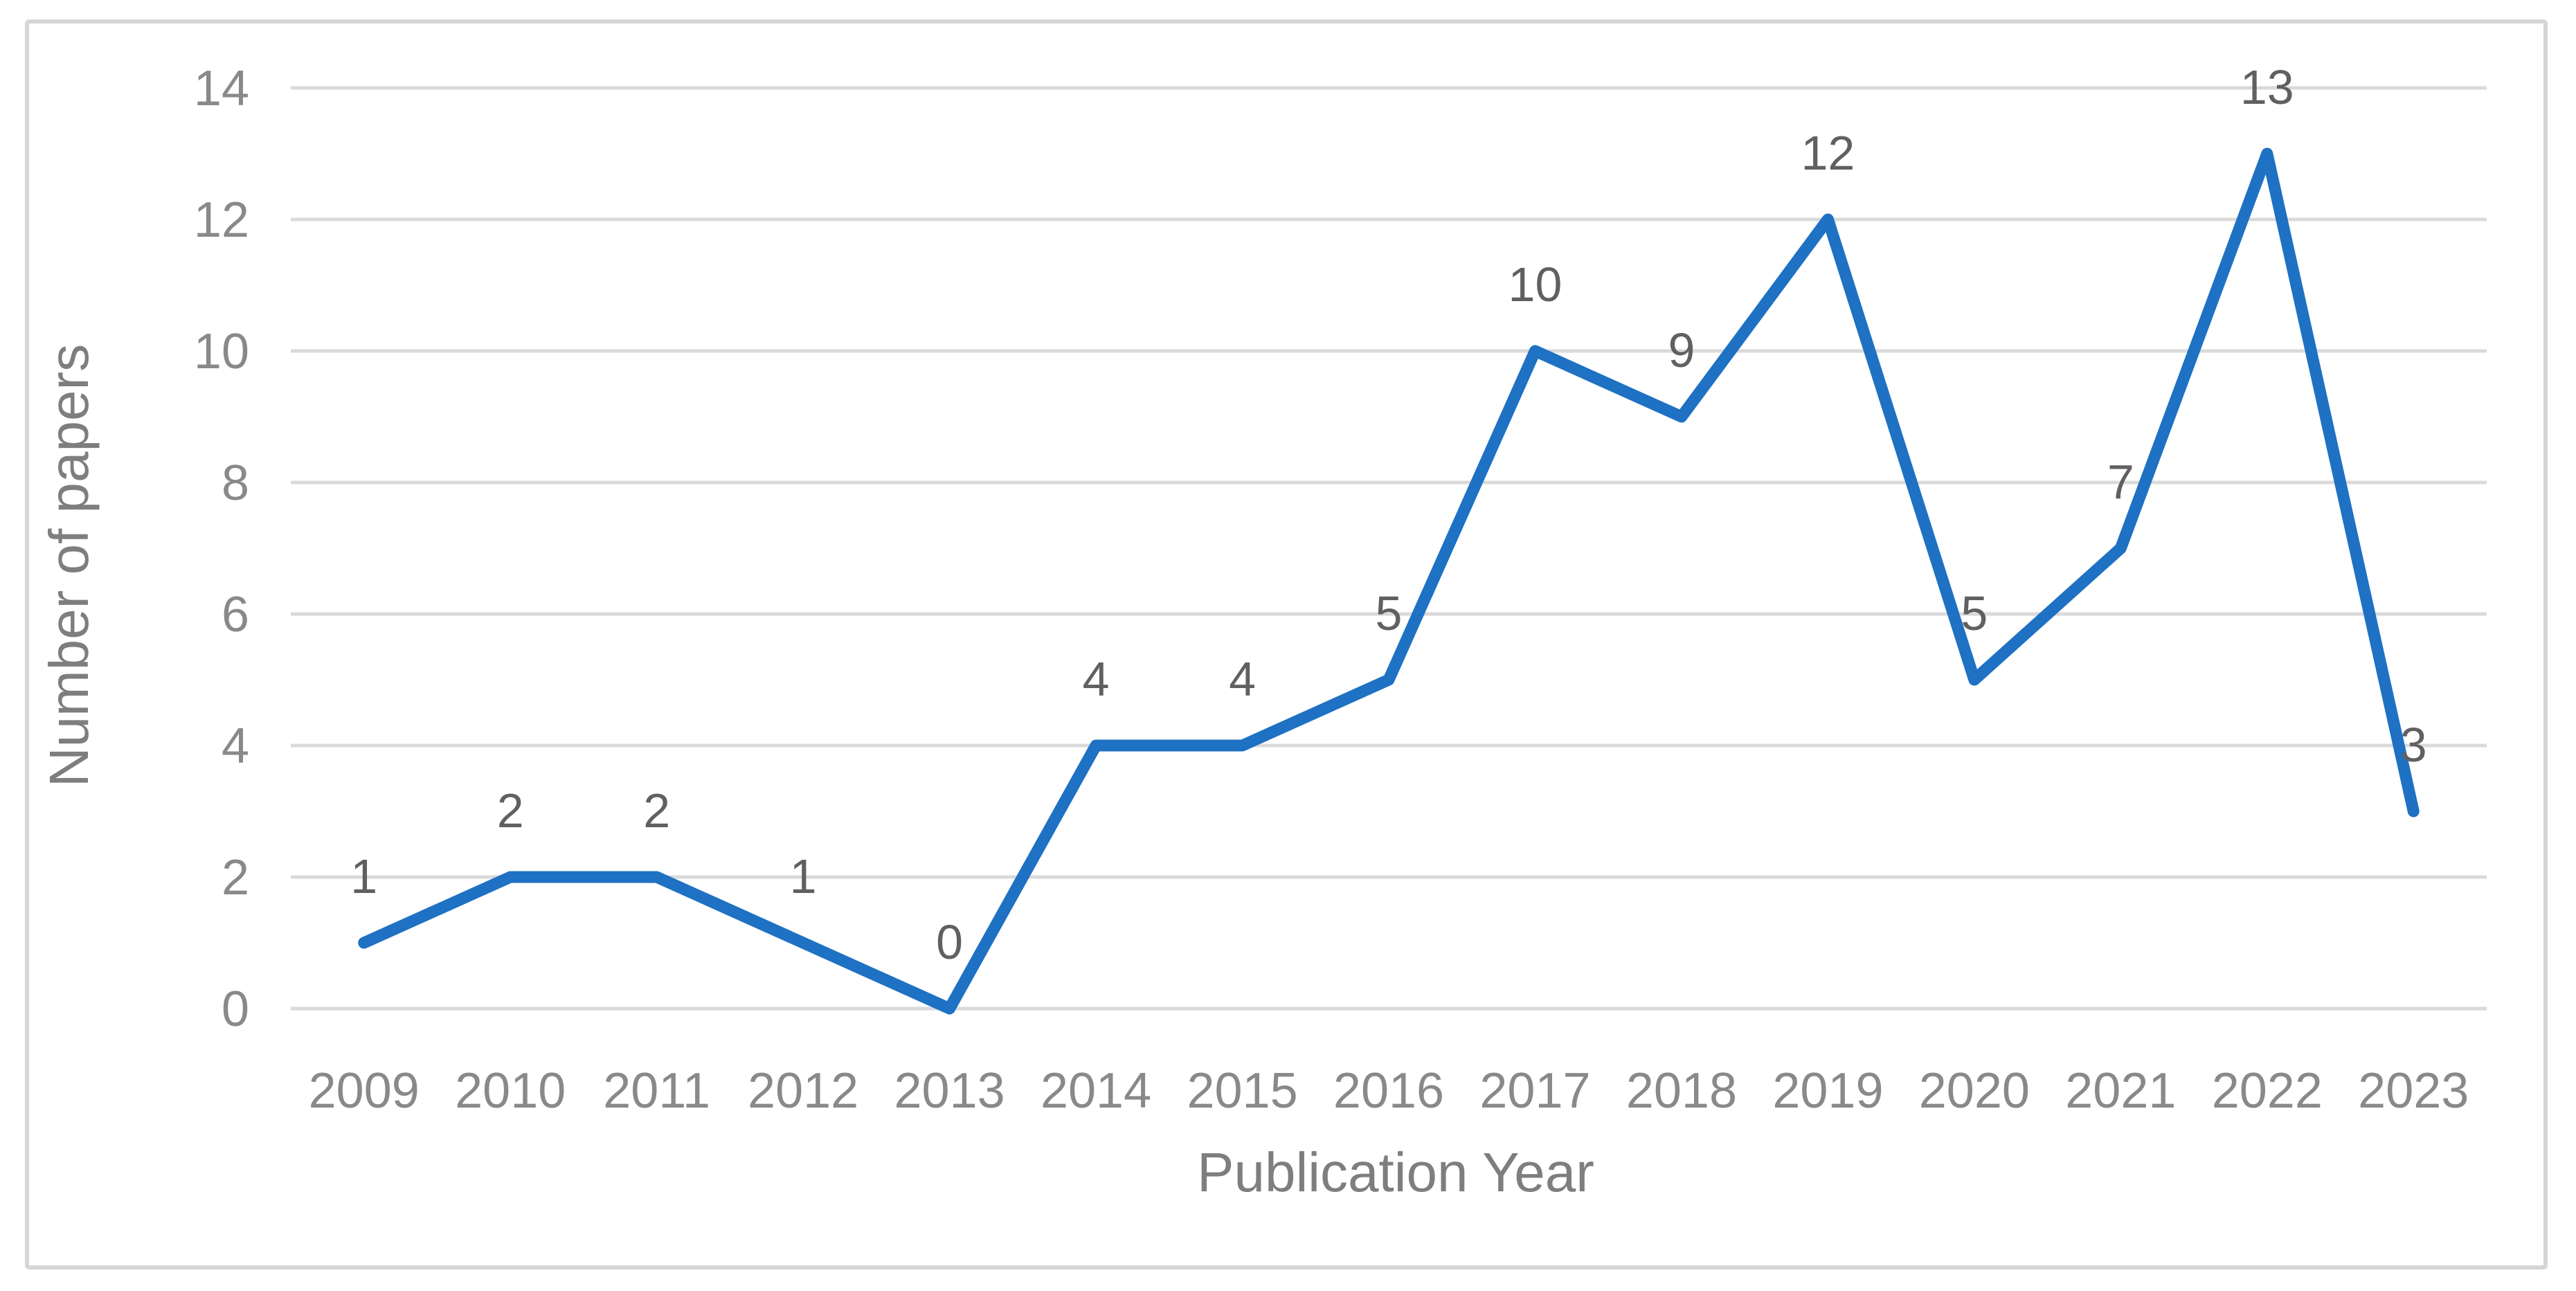  Describe the element at coordinates (1975, 1091) in the screenshot. I see `x-tick-label: 2020` at that location.